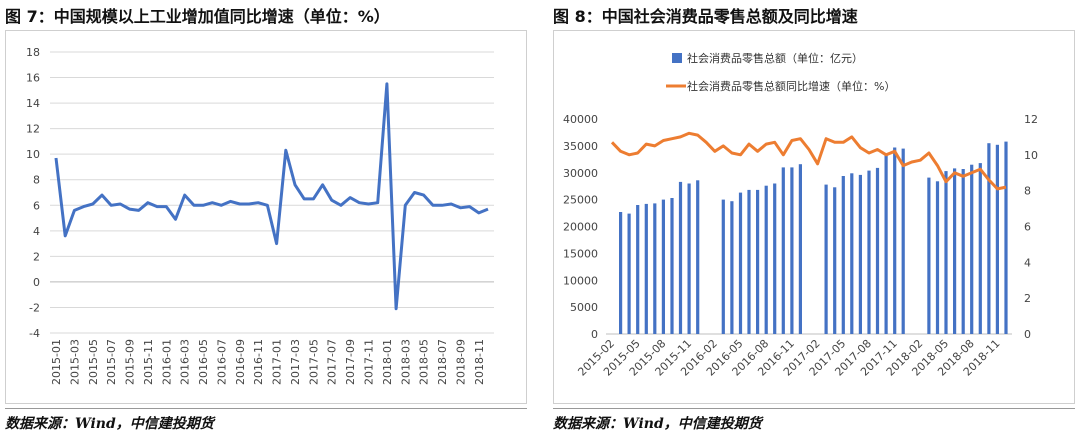 The height and width of the screenshot is (439, 1080). I want to click on y2-tick-label: 0, so click(1027, 334).